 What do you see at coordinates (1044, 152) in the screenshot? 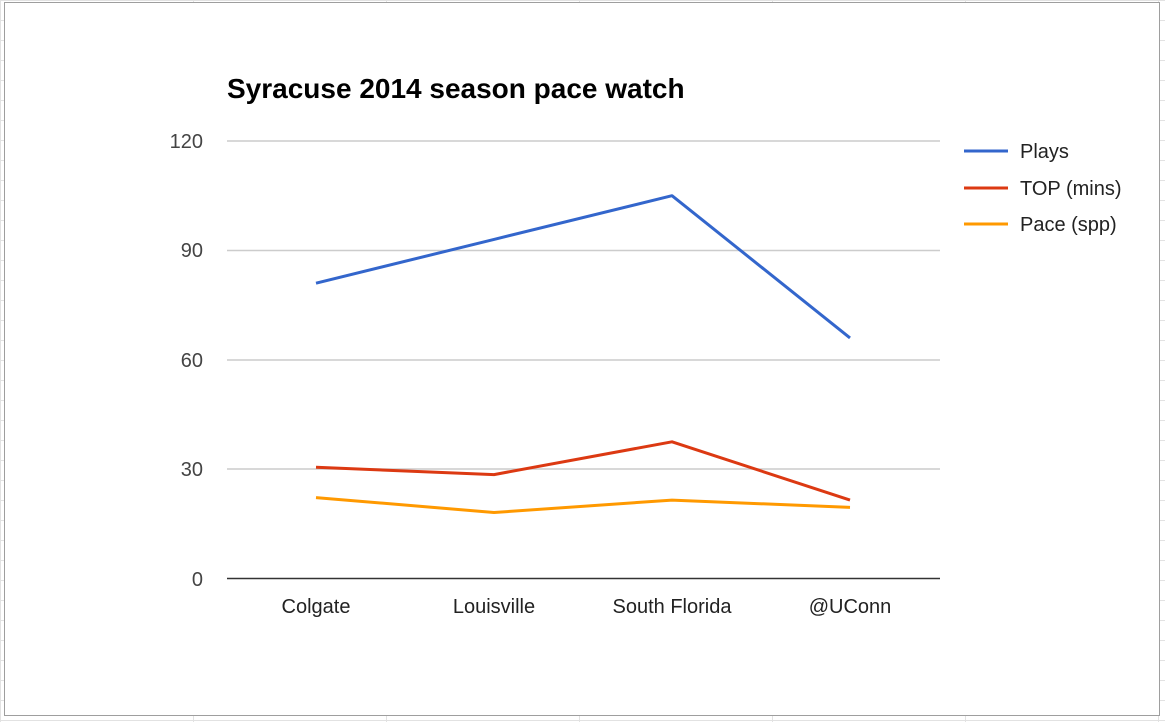
I see `legend-label: Plays` at bounding box center [1044, 152].